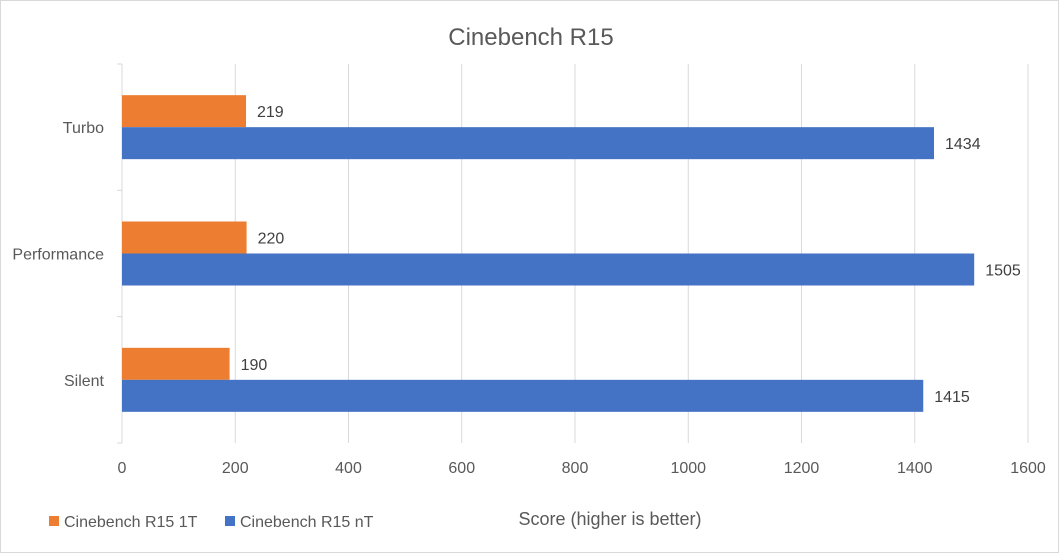  What do you see at coordinates (84, 381) in the screenshot?
I see `category-label: Silent` at bounding box center [84, 381].